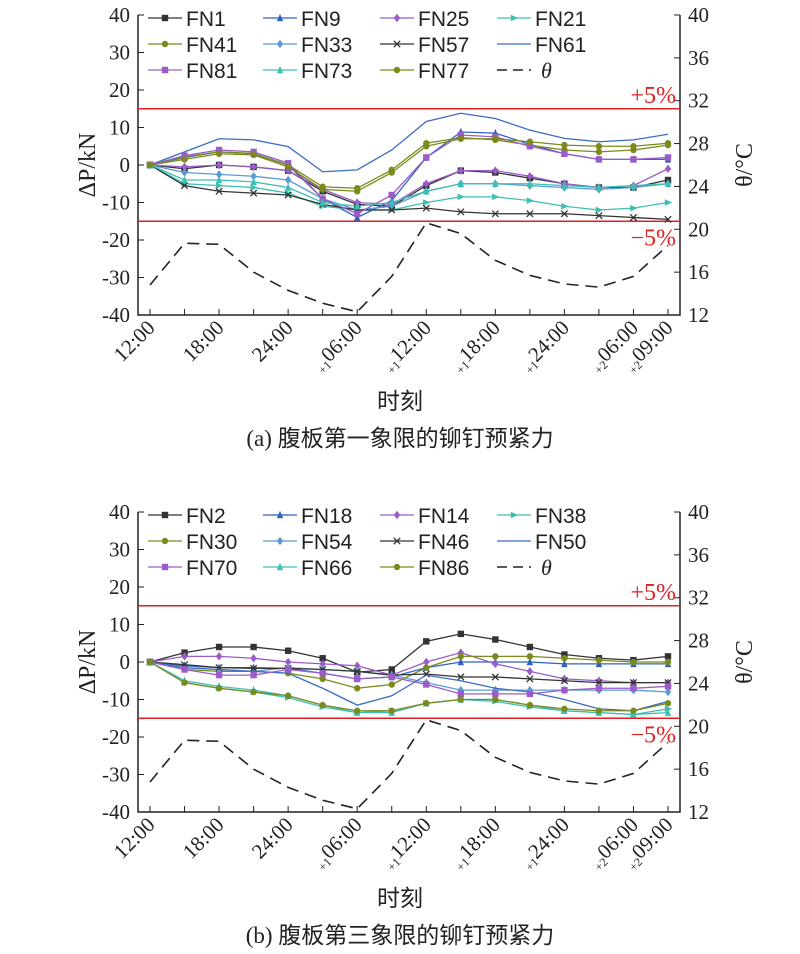  I want to click on legend-item: FN61, so click(541, 45).